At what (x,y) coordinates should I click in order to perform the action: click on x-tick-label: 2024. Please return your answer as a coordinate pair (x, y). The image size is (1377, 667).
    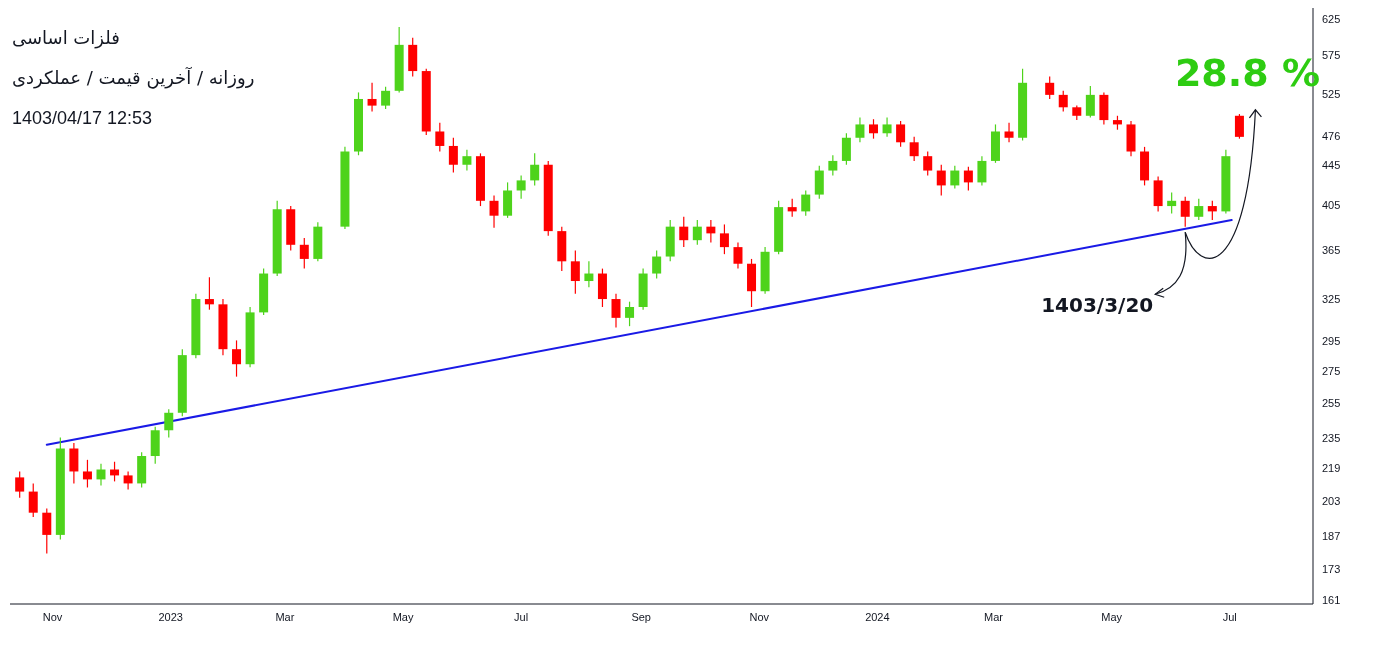
    Looking at the image, I should click on (877, 616).